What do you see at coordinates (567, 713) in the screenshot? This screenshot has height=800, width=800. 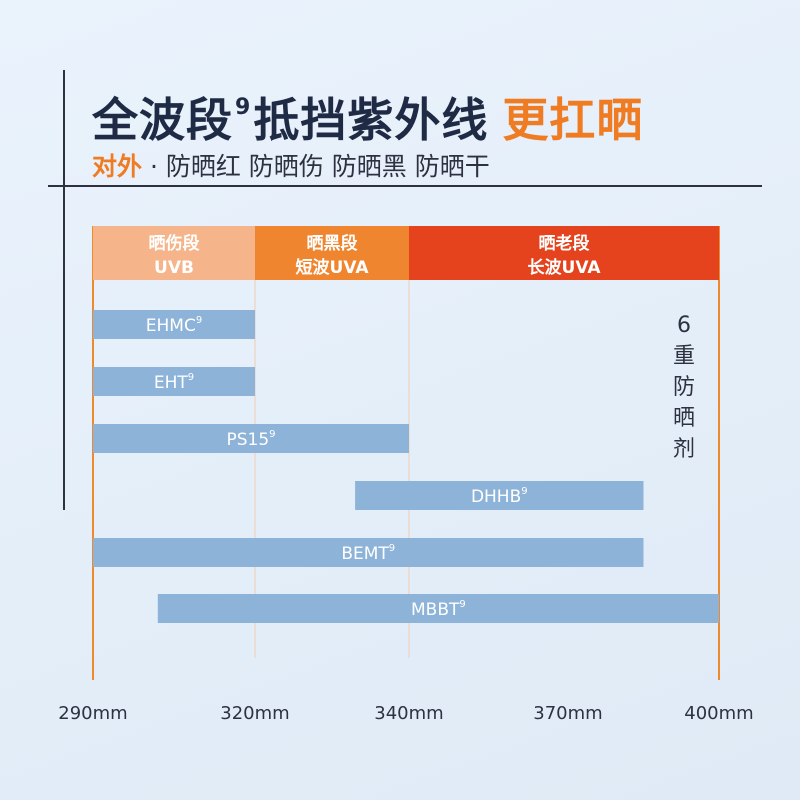 I see `x-tick-label: 370mm` at bounding box center [567, 713].